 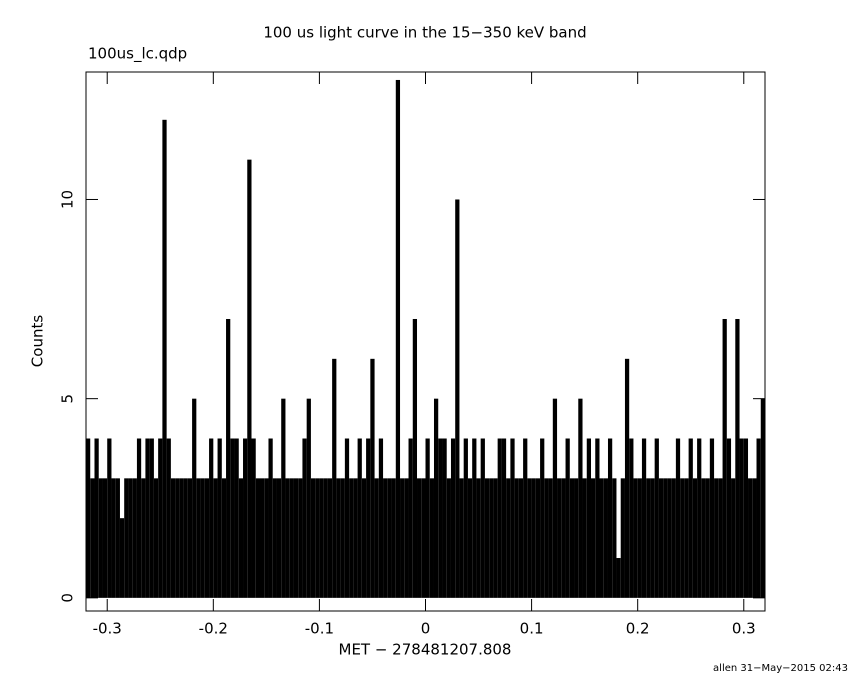 I want to click on y-tick-label: 0, so click(x=68, y=598).